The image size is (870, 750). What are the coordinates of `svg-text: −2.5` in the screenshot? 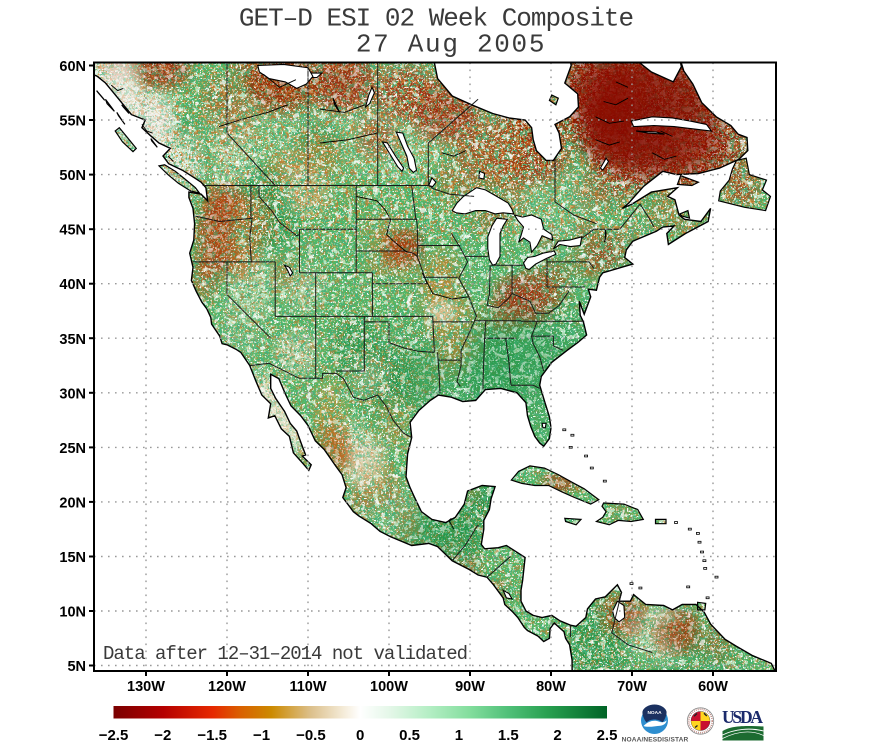 It's located at (114, 735).